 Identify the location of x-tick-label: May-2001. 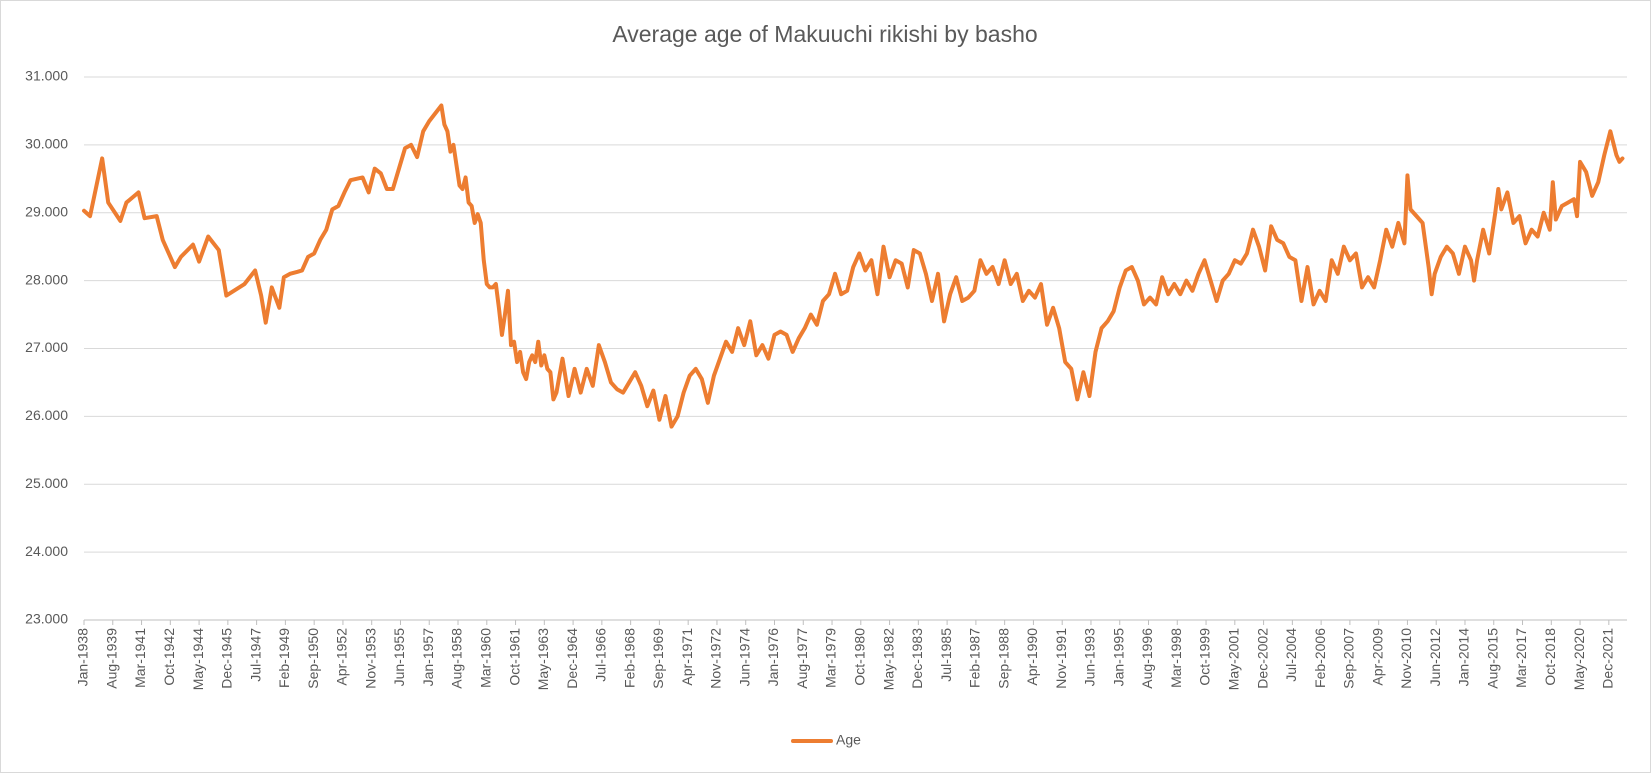
(1234, 659).